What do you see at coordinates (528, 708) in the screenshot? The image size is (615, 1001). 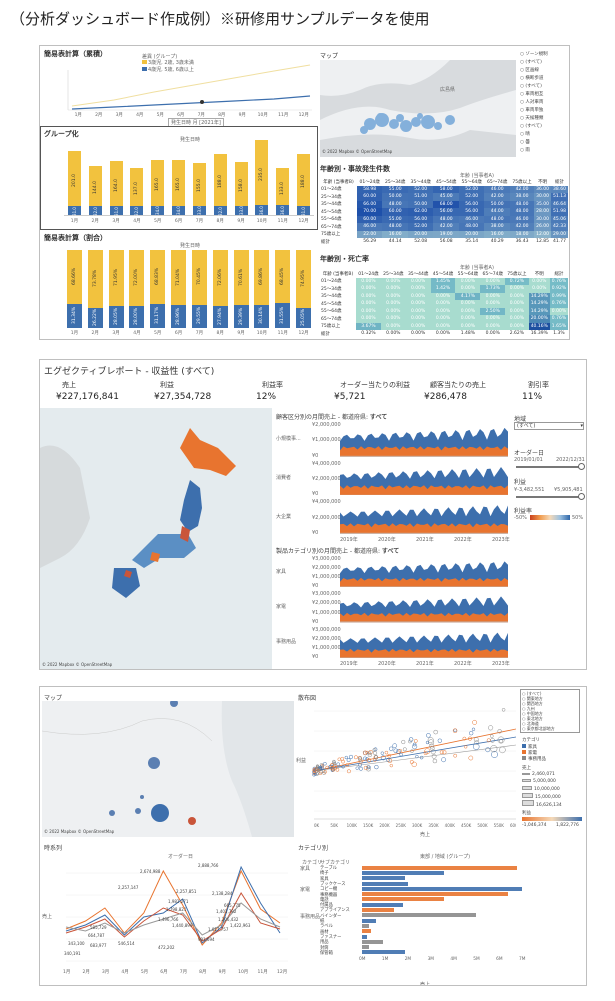 I see `region-option: ○ 九州` at bounding box center [528, 708].